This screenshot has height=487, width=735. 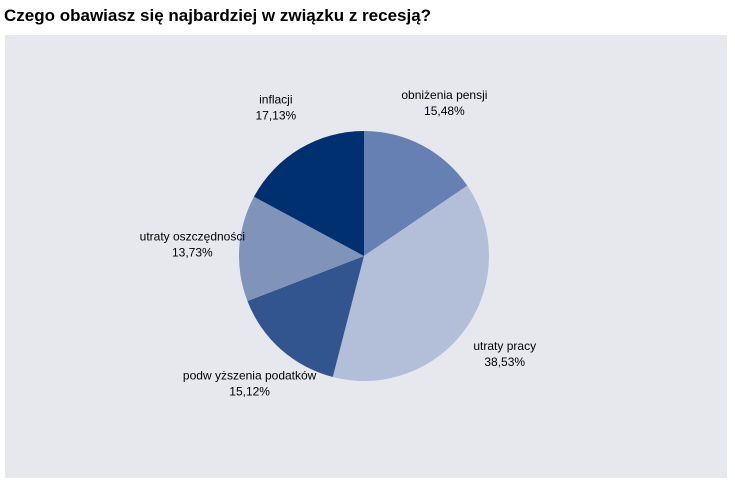 What do you see at coordinates (275, 99) in the screenshot?
I see `slice-label: inflacji` at bounding box center [275, 99].